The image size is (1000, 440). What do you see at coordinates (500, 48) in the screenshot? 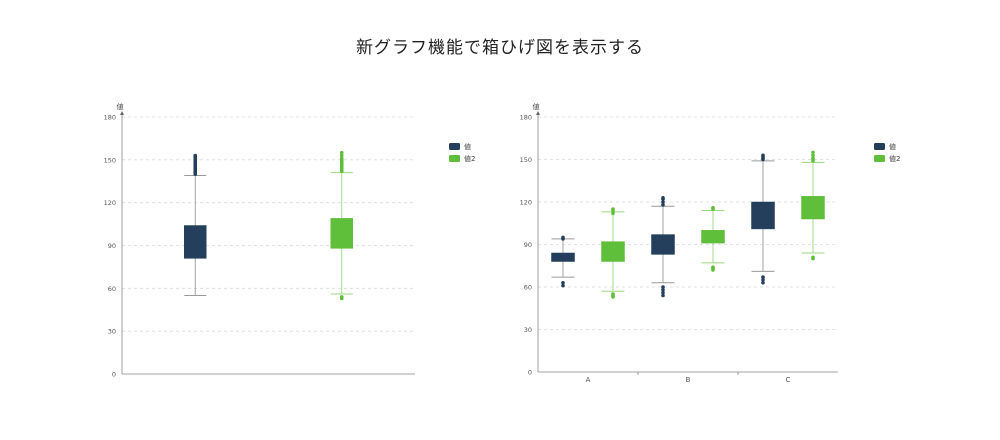
I see `page-title: 新グラフ機能で箱ひげ図を表示する` at bounding box center [500, 48].